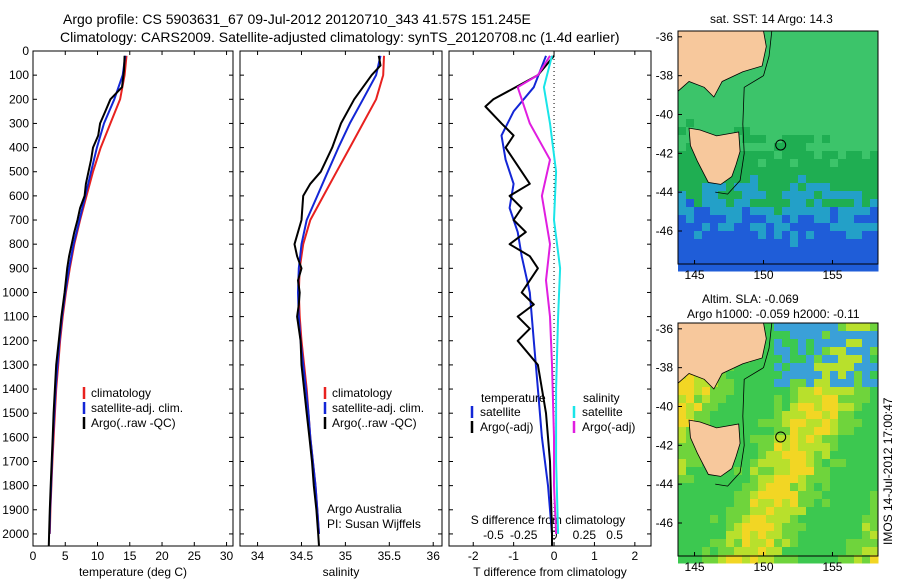 The image size is (900, 580). Describe the element at coordinates (19, 75) in the screenshot. I see `y-tick-label: 100` at that location.